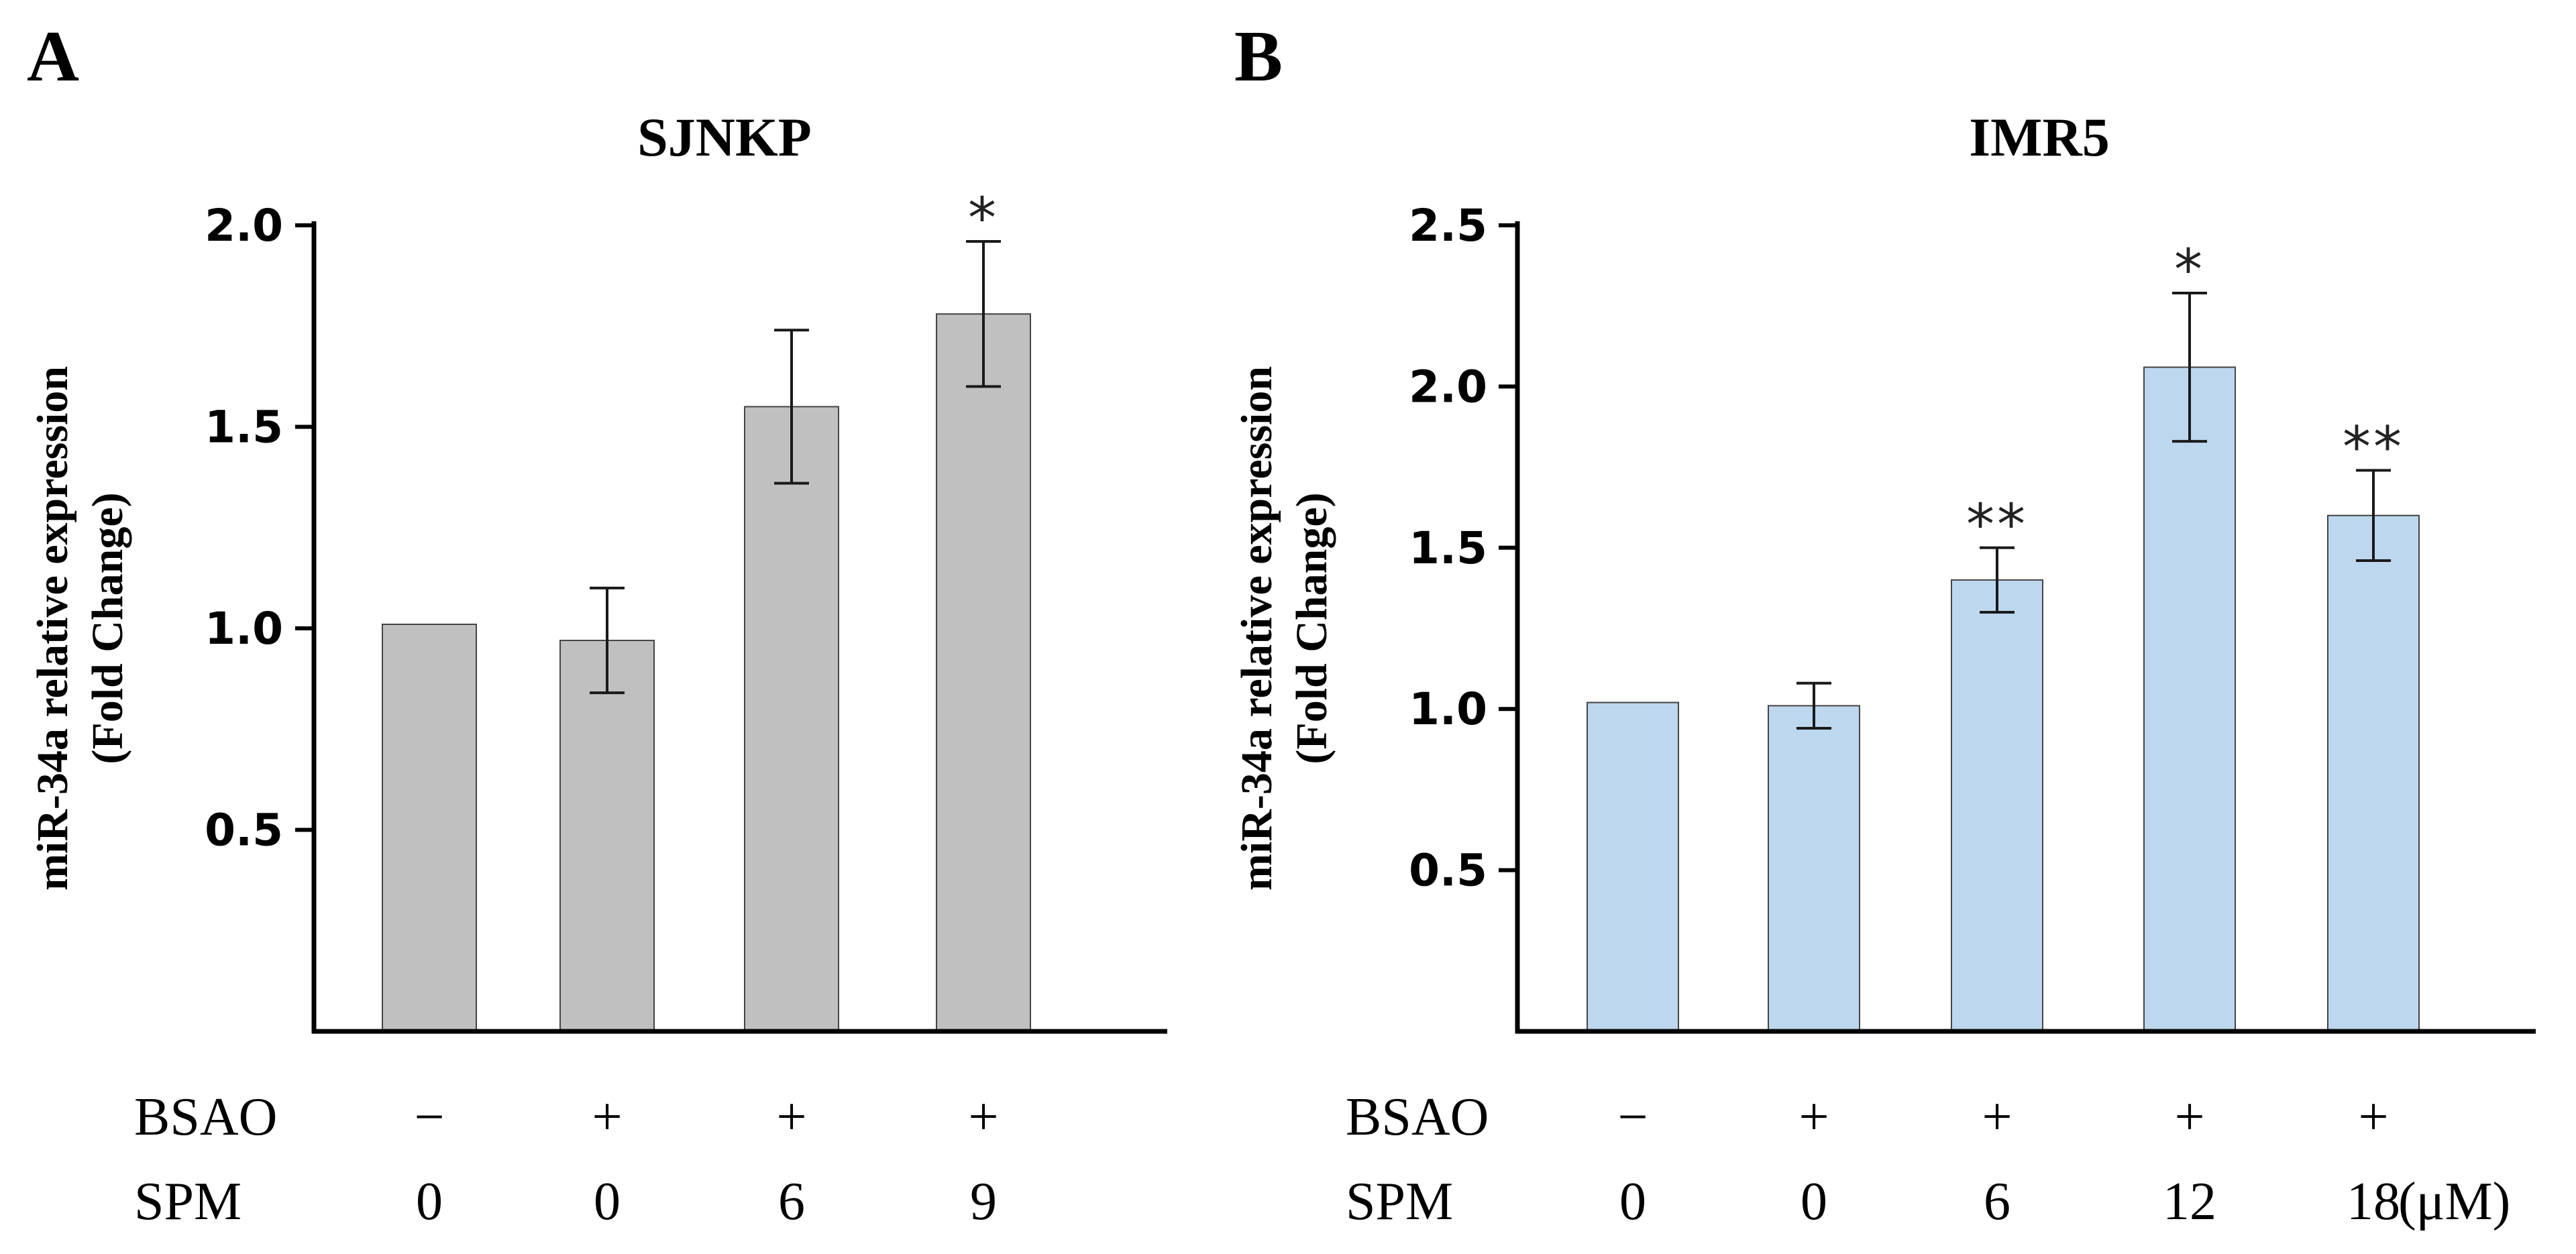 The image size is (2576, 1254). Describe the element at coordinates (724, 137) in the screenshot. I see `chart-title: SJNKP` at that location.